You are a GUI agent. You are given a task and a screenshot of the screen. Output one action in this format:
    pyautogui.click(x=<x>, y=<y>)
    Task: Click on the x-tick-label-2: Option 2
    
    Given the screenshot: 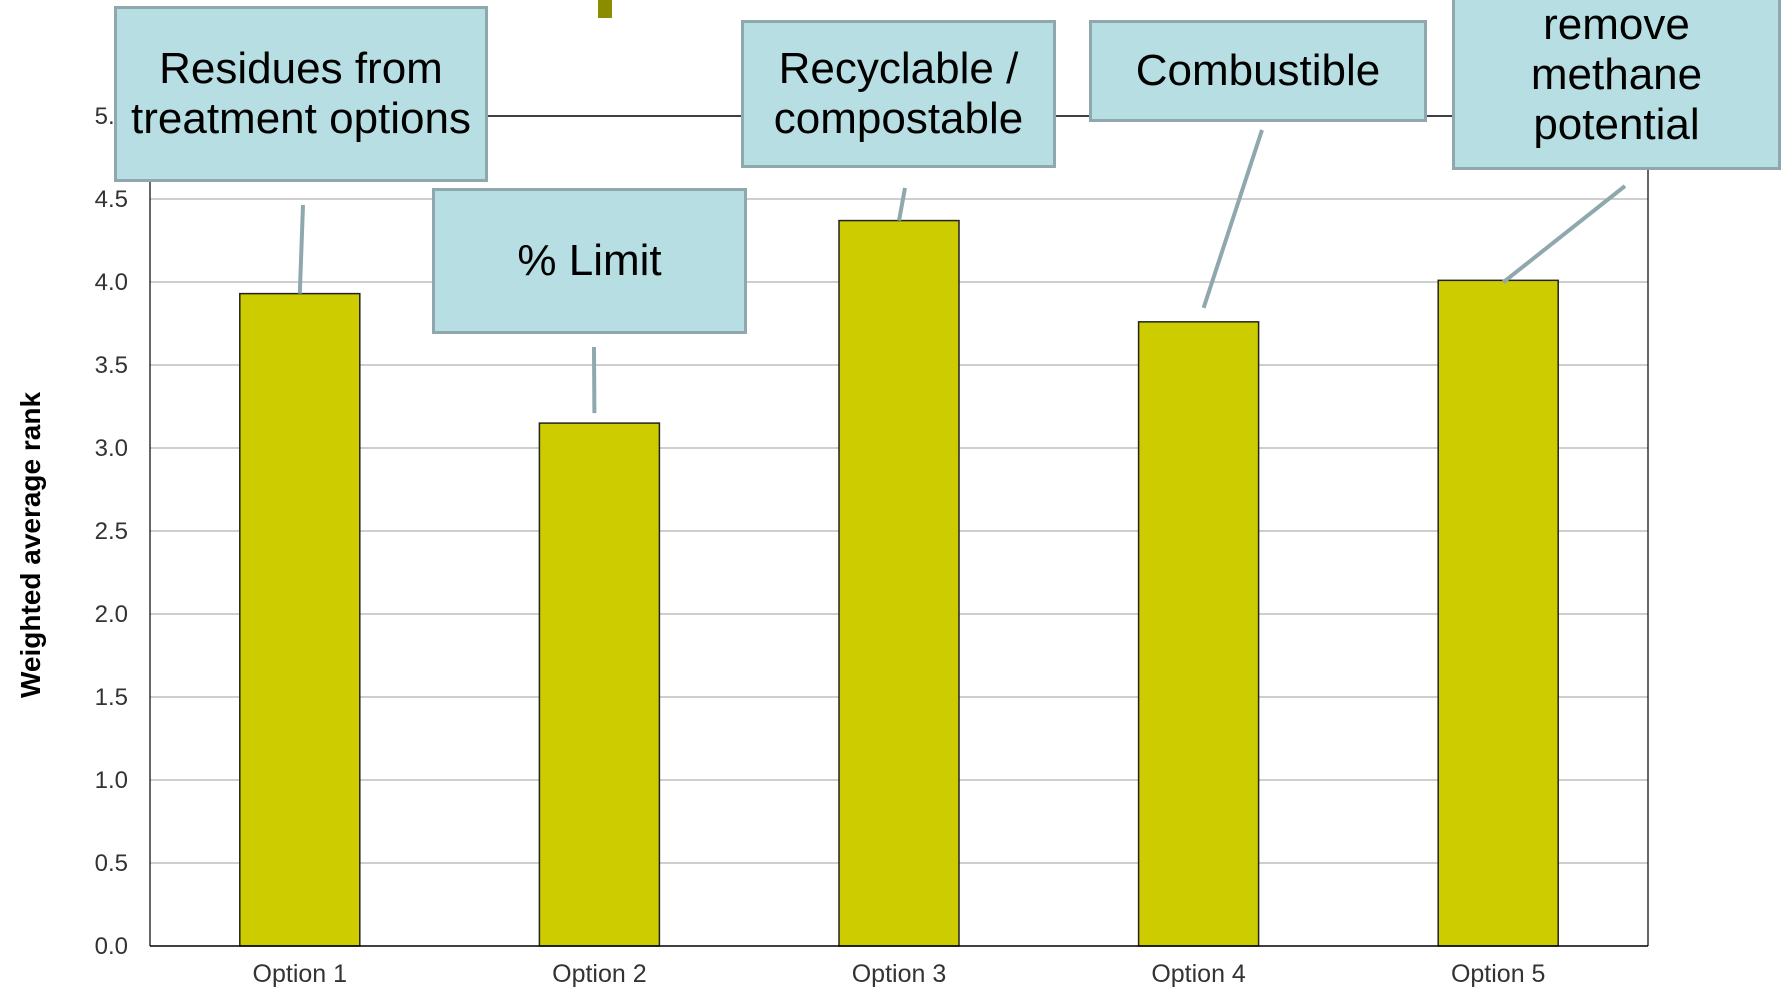 What is the action you would take?
    pyautogui.click(x=599, y=974)
    